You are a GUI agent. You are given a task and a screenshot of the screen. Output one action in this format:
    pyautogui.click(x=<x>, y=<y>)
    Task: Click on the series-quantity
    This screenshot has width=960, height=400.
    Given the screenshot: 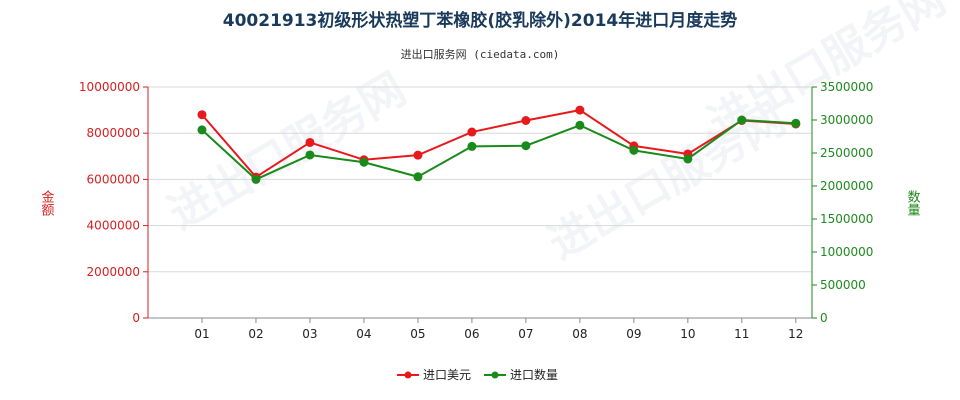 What is the action you would take?
    pyautogui.click(x=499, y=149)
    